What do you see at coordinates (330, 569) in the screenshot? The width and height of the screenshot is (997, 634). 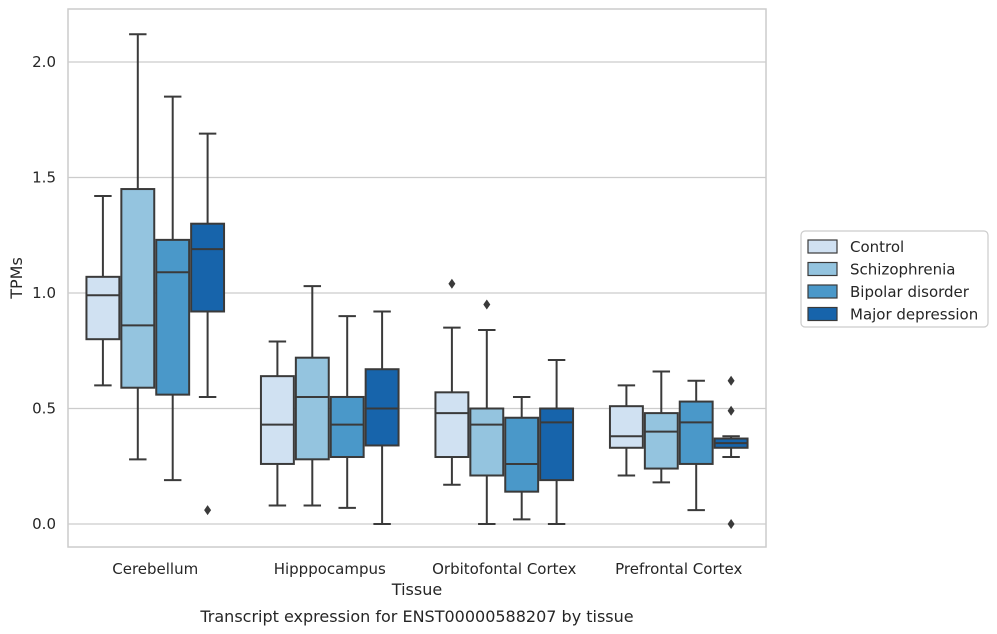 I see `x-tick-label: Hipppocampus` at bounding box center [330, 569].